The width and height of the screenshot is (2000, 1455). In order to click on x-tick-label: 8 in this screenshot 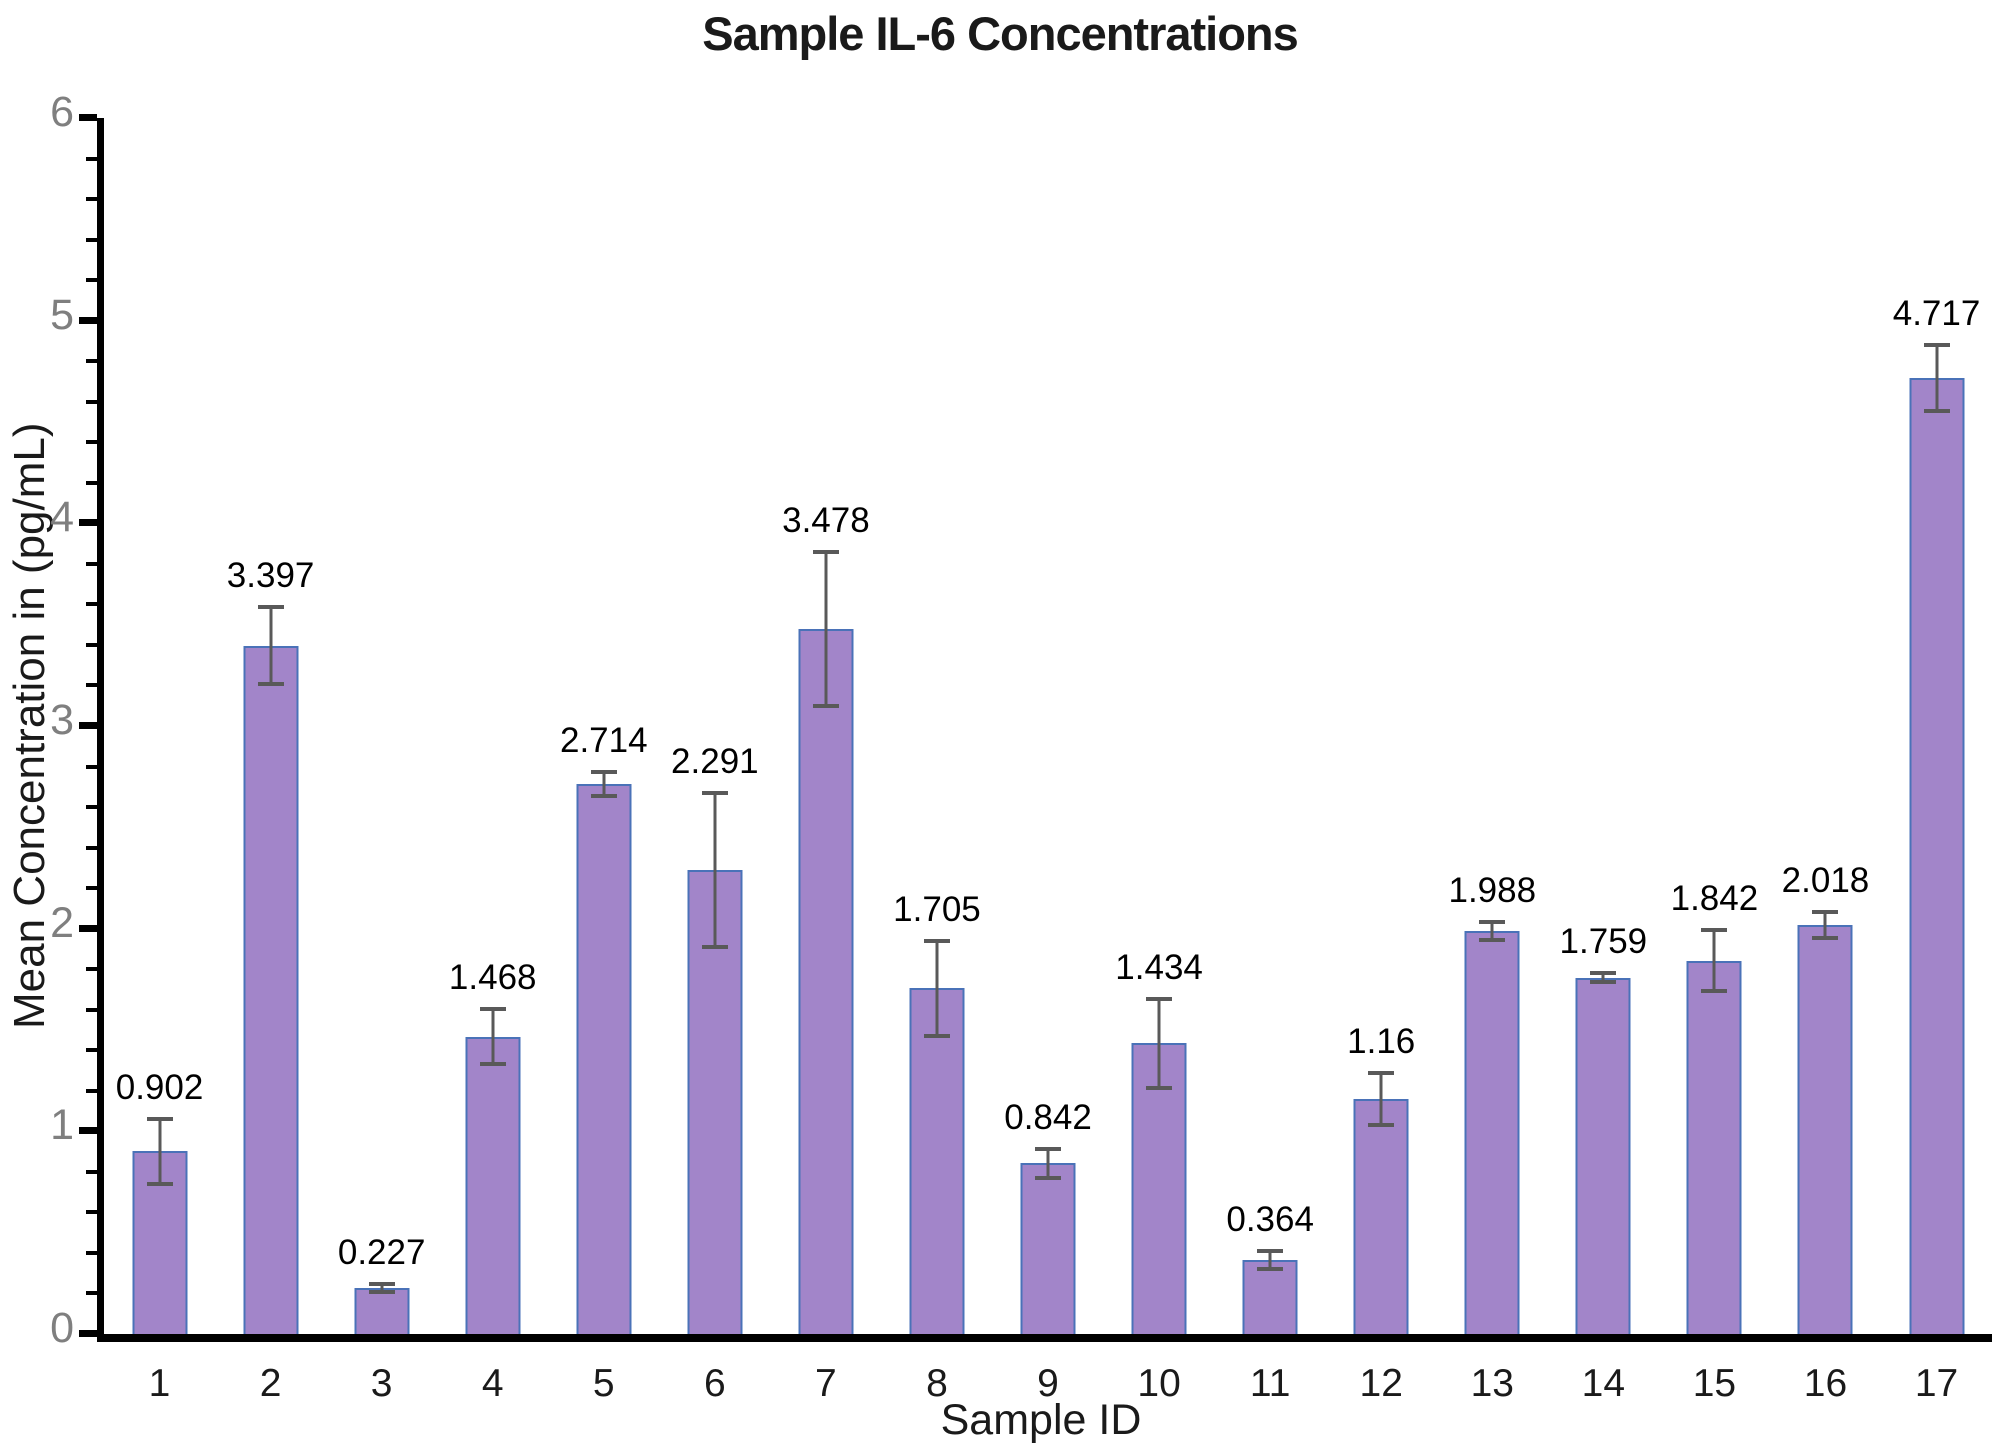, I will do `click(937, 1383)`.